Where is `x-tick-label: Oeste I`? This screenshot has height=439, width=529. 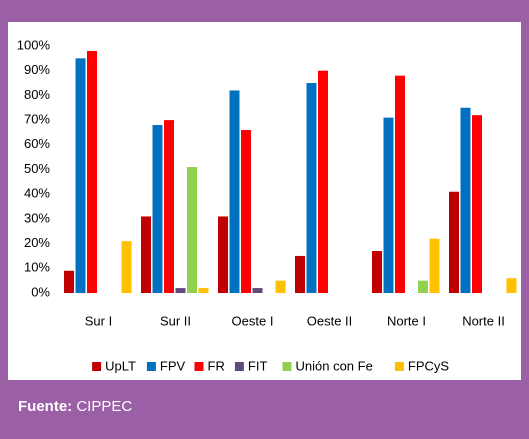 x-tick-label: Oeste I is located at coordinates (253, 320).